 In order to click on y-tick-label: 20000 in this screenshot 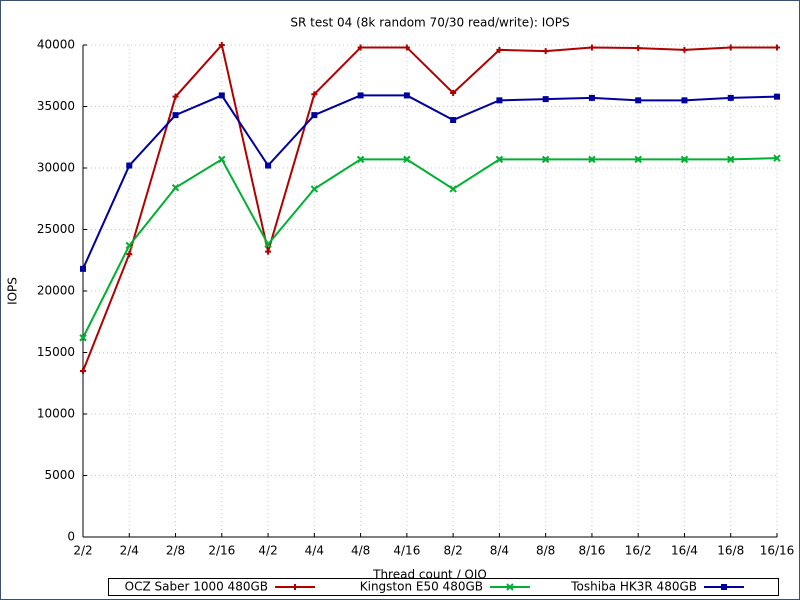, I will do `click(56, 291)`.